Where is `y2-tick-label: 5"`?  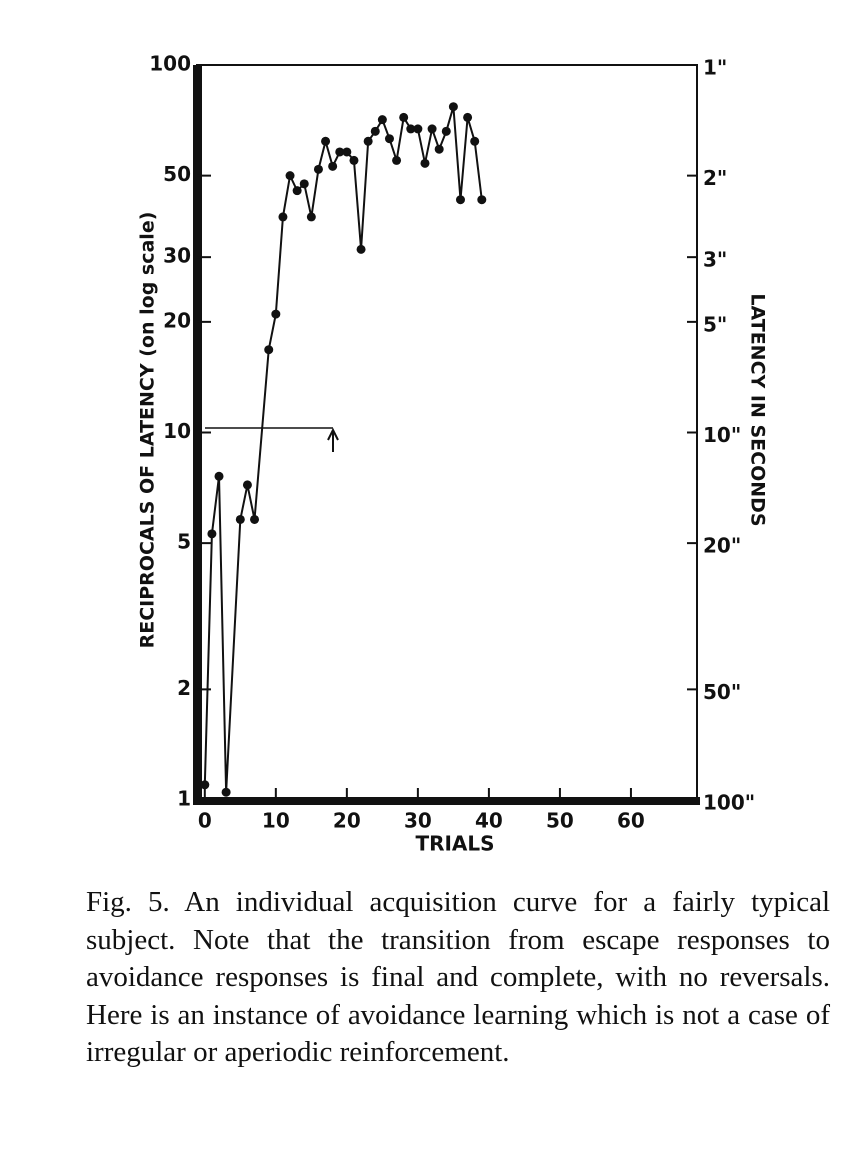
y2-tick-label: 5" is located at coordinates (715, 324).